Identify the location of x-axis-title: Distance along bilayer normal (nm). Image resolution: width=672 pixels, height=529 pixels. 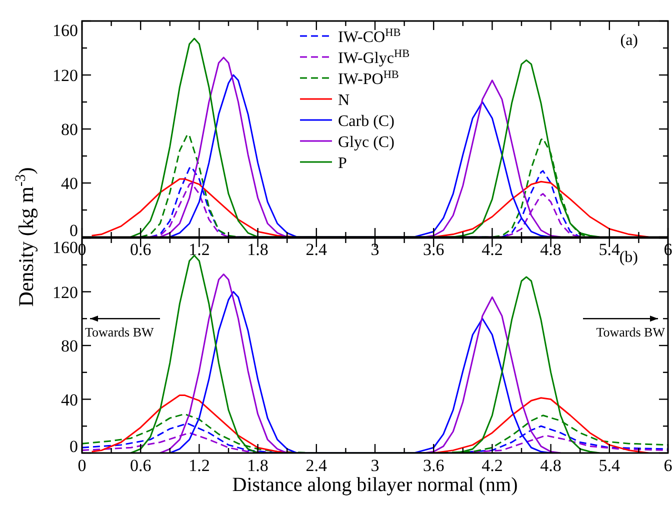
(375, 485).